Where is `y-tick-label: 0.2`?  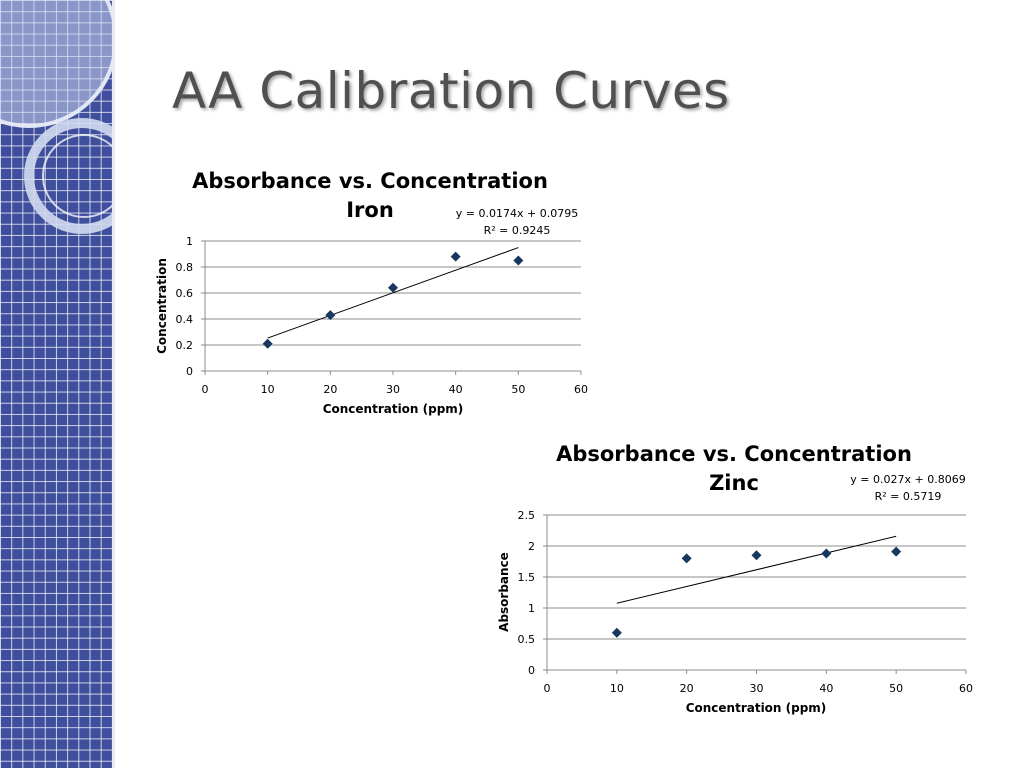 y-tick-label: 0.2 is located at coordinates (185, 345).